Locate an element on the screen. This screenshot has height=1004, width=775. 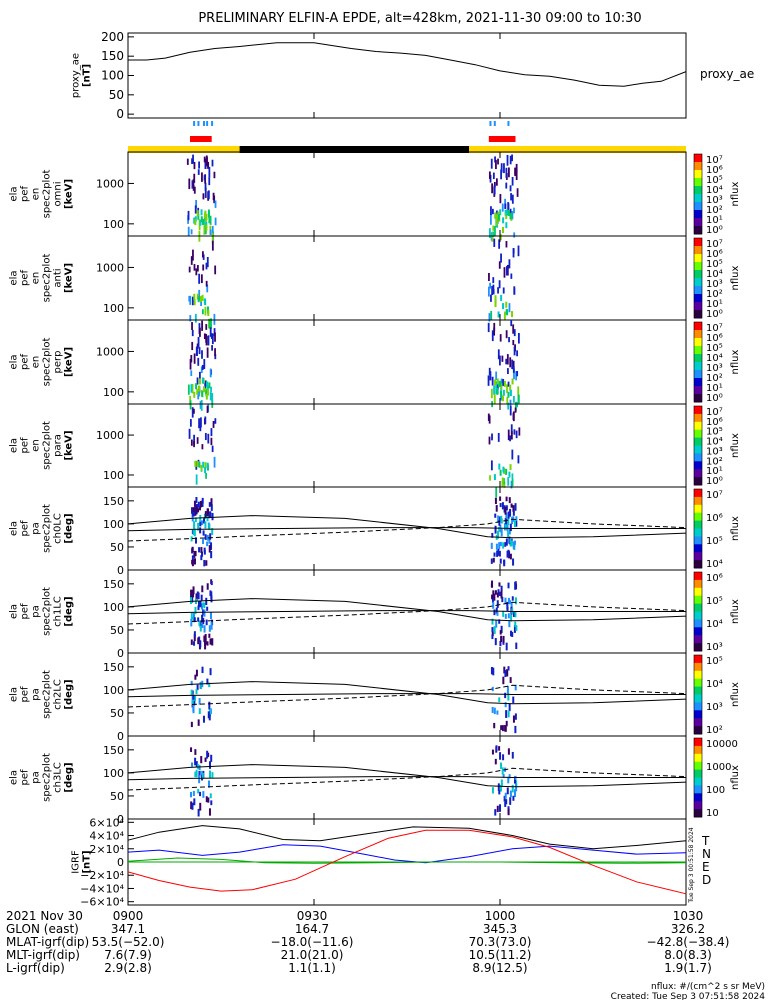
spec_perp-colorbar-tick-label: 10⁷ is located at coordinates (714, 328).